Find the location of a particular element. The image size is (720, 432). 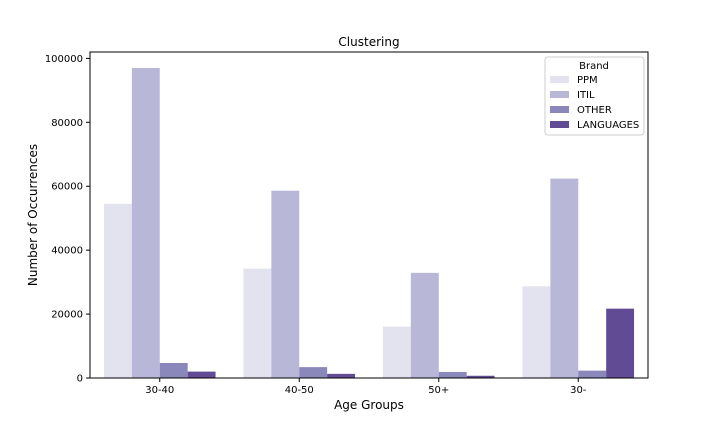

bar-ppm-50+ is located at coordinates (396, 352).